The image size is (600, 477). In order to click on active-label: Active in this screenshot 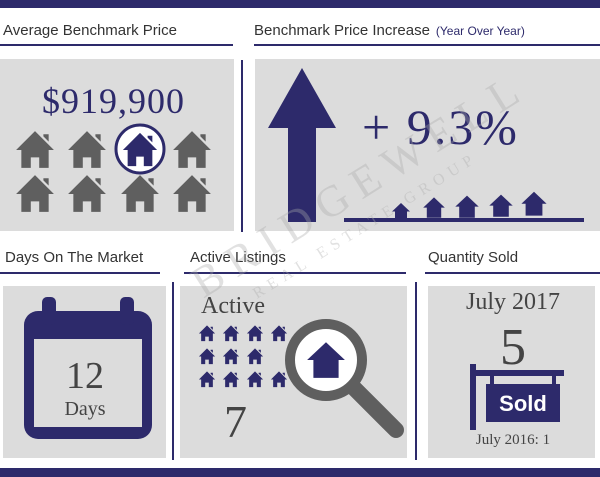, I will do `click(233, 306)`.